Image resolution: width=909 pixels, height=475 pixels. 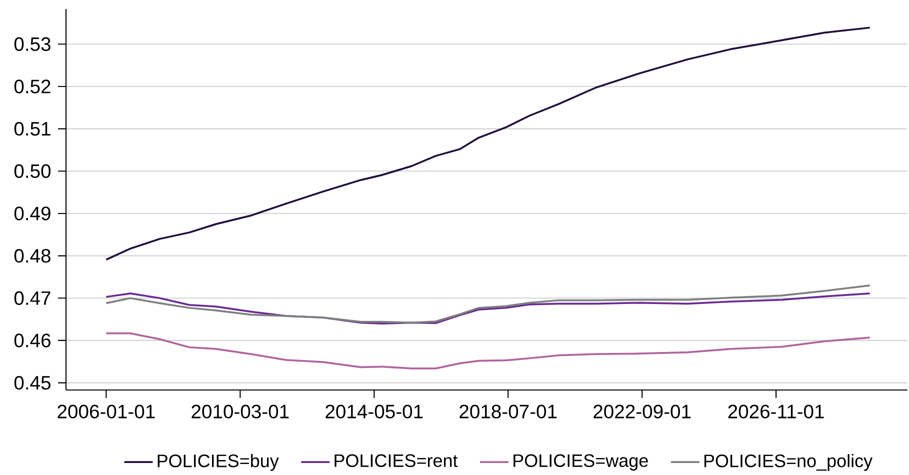 I want to click on x-tick-label: 2022-09-01, so click(x=642, y=411).